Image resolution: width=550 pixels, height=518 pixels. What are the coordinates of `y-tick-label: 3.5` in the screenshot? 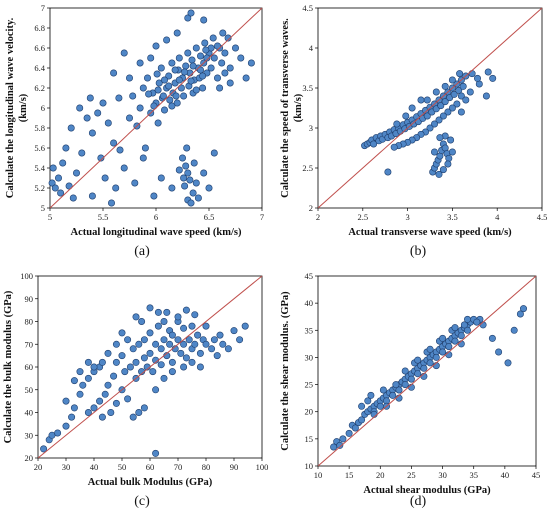 It's located at (307, 88).